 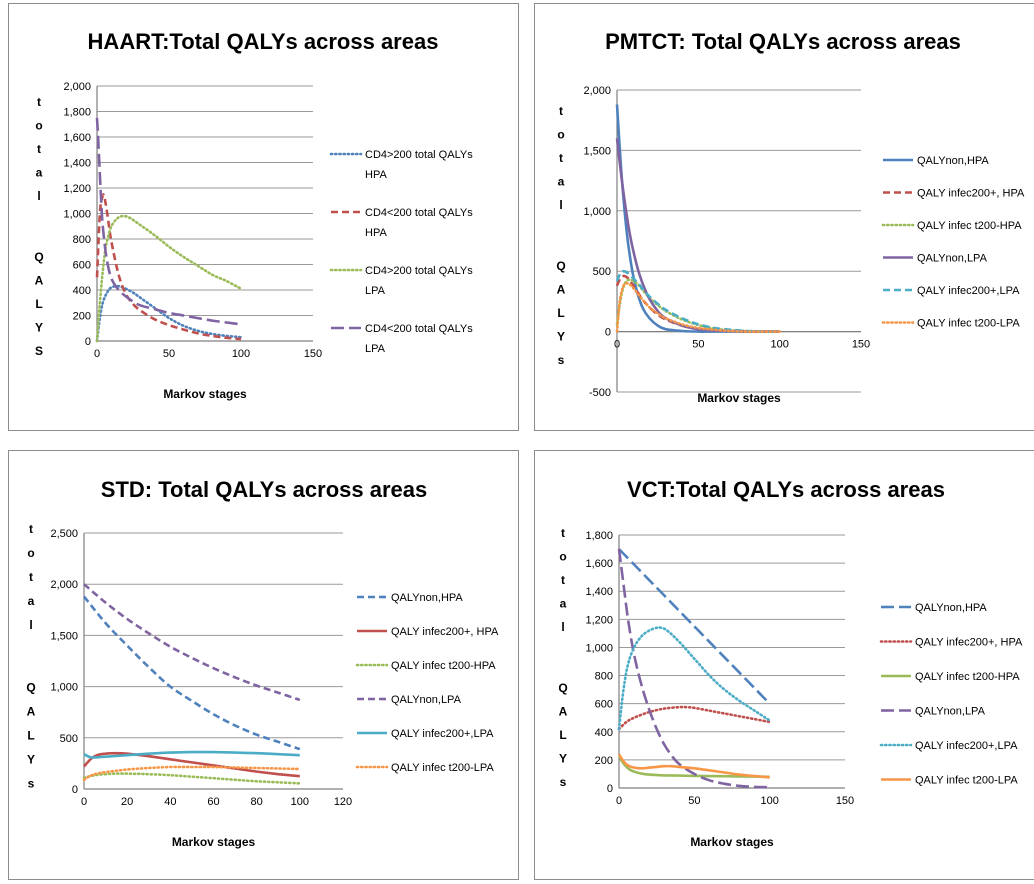 I want to click on legend-label: CD4>200 total QALYs HPA, so click(x=419, y=165).